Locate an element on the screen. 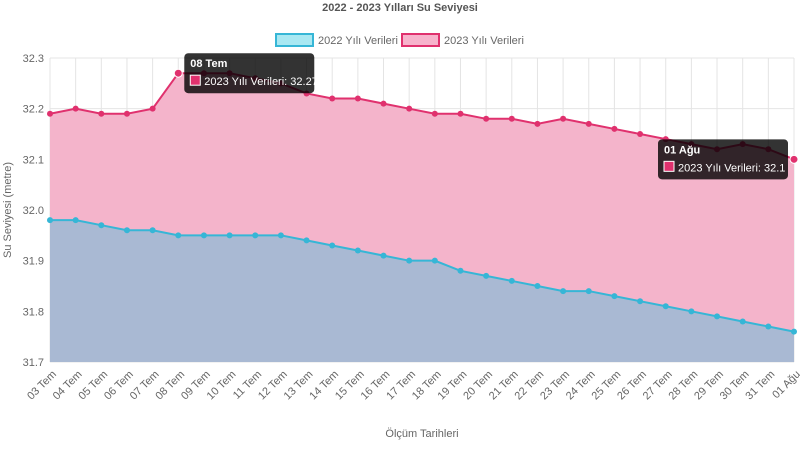  legend: 2022 Yılı Verileri 2023 Yılı Verileri is located at coordinates (399, 40).